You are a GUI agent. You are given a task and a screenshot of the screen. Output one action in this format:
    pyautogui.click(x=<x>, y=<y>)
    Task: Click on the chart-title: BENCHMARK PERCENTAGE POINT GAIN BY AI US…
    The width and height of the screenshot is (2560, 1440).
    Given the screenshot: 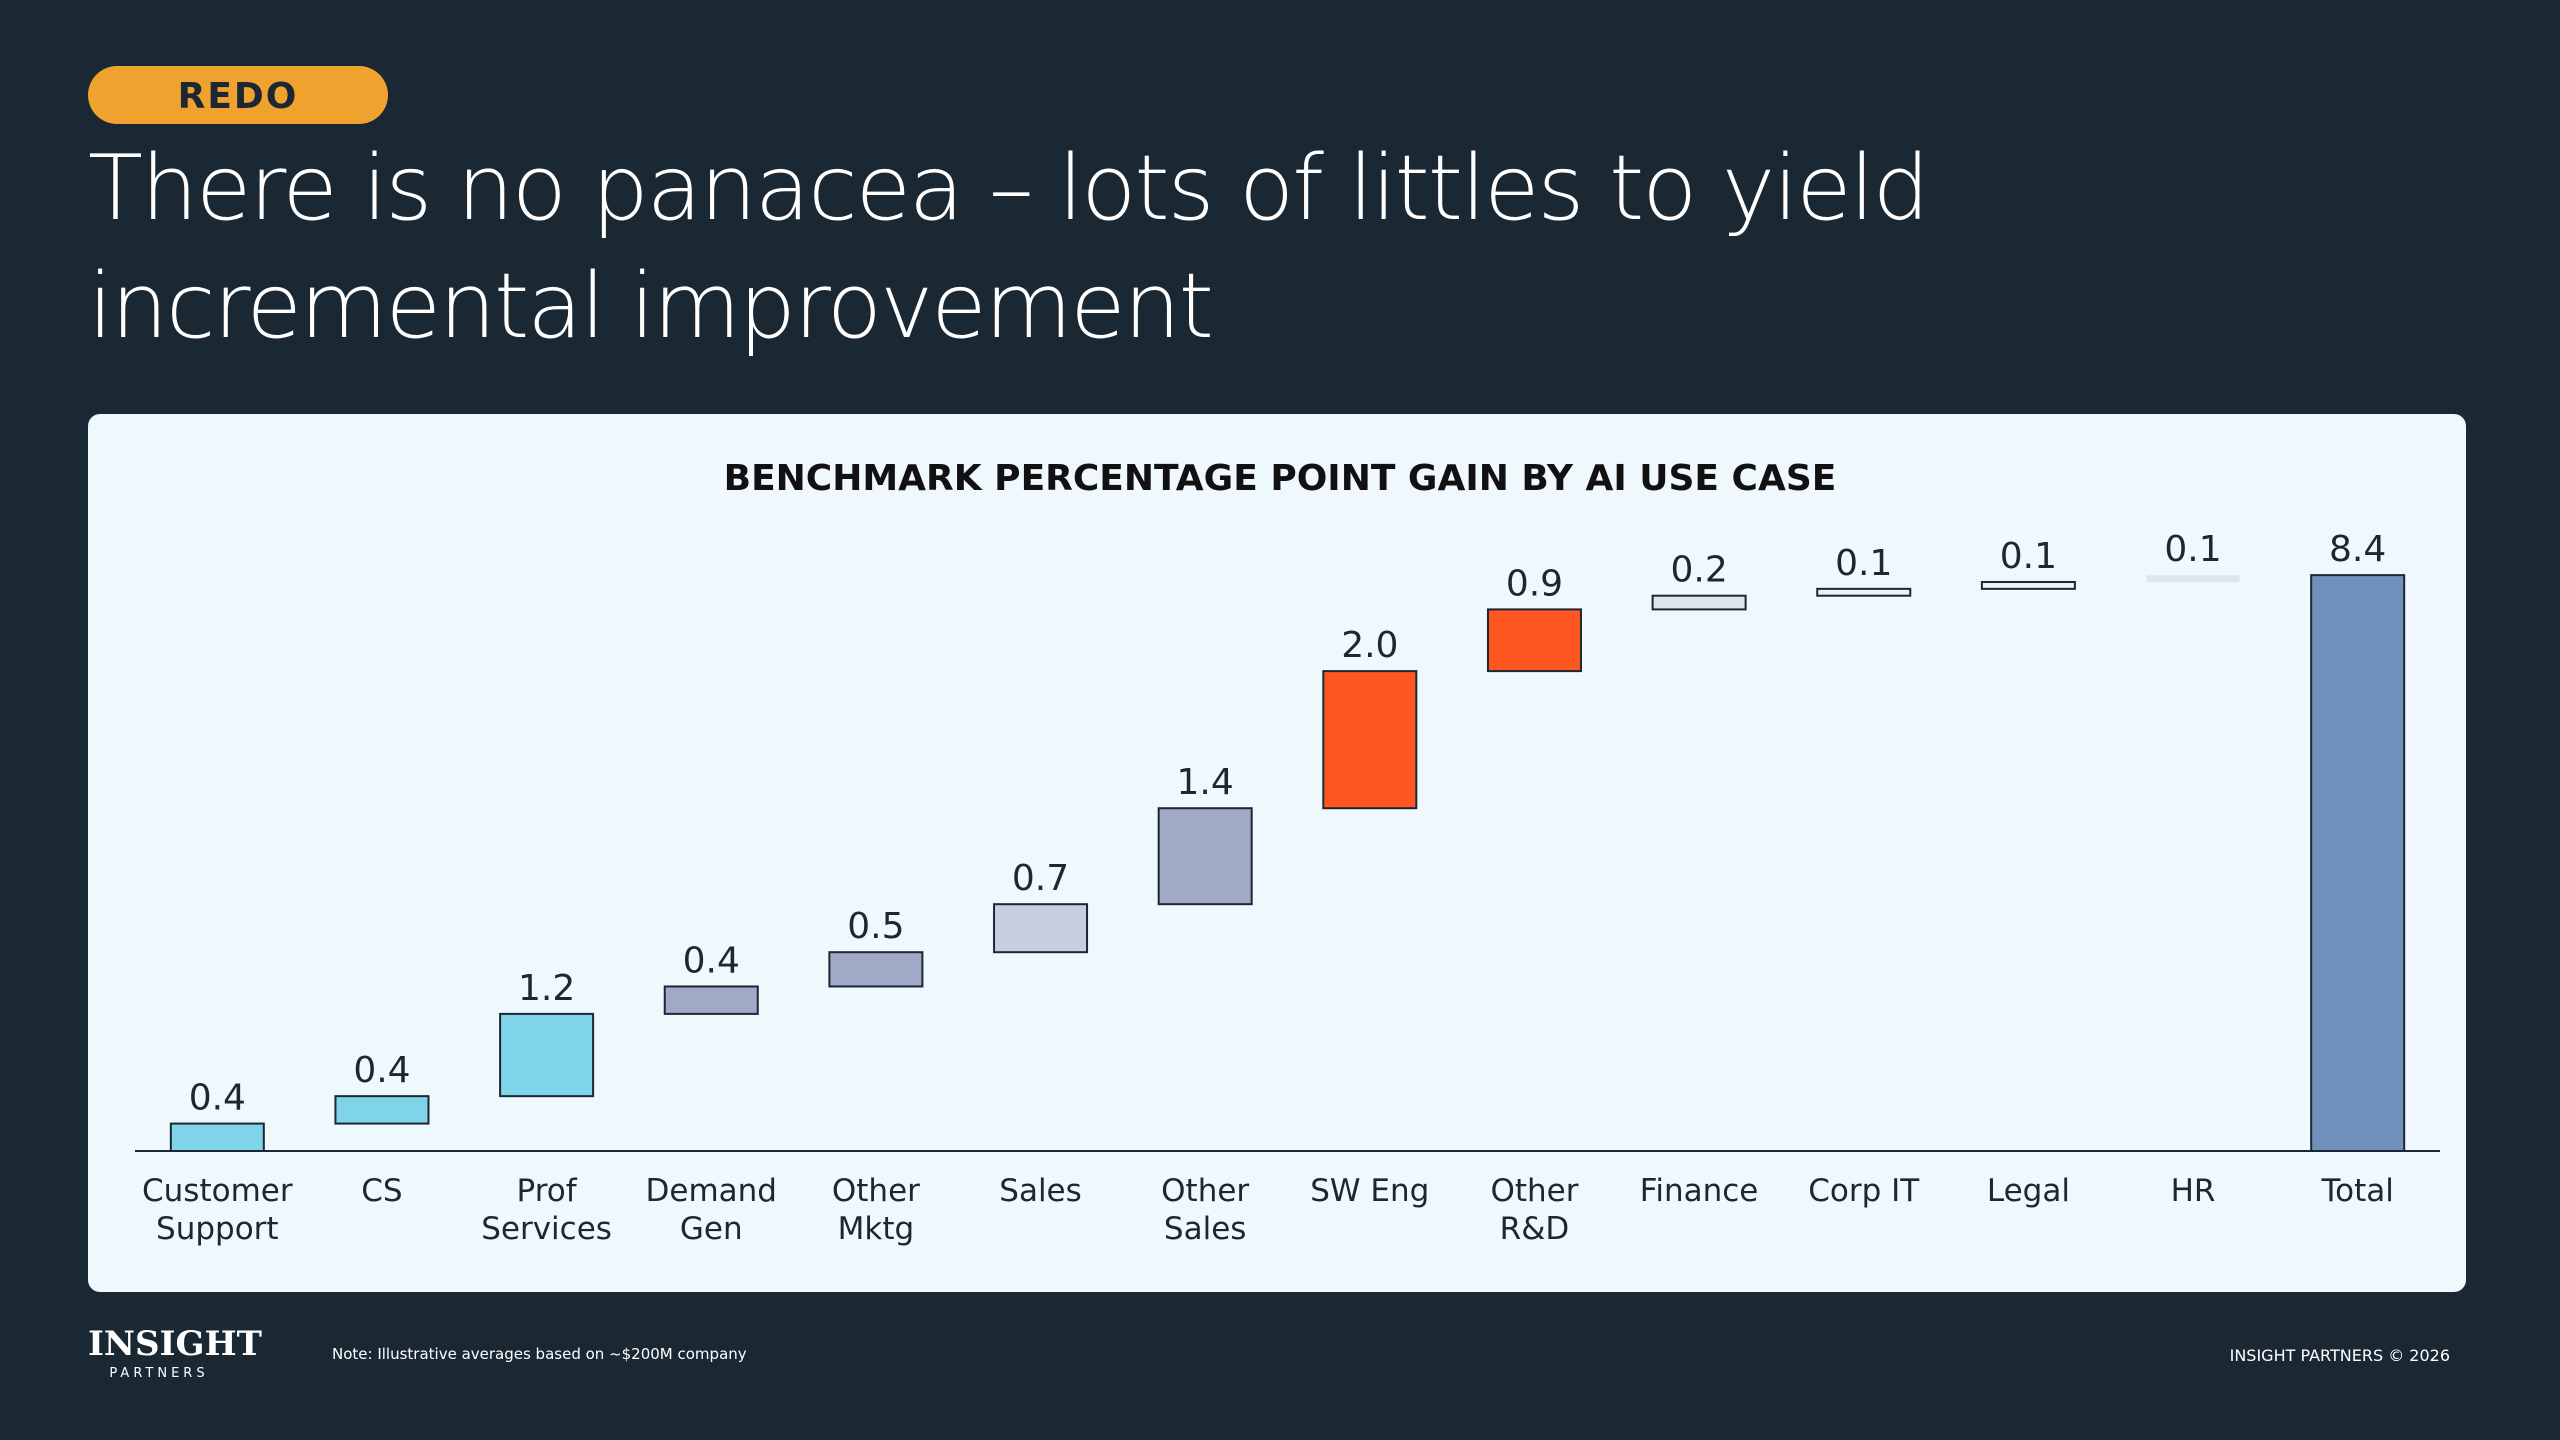 What is the action you would take?
    pyautogui.click(x=1280, y=478)
    